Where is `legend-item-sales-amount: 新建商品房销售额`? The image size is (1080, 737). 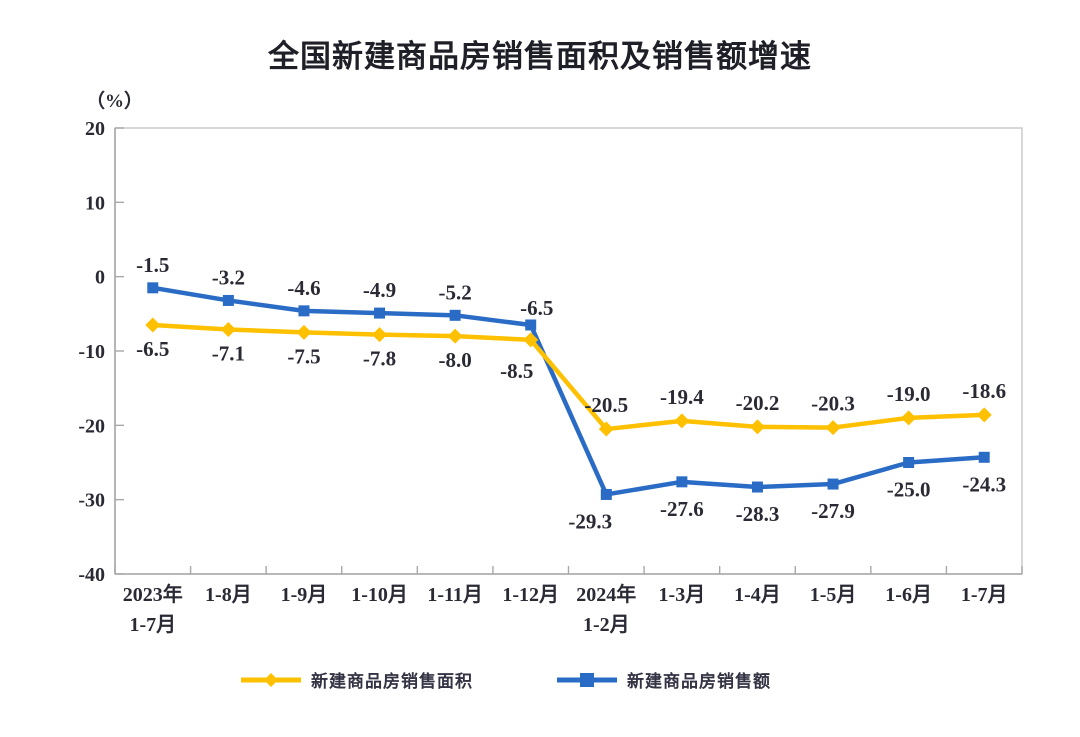 legend-item-sales-amount: 新建商品房销售额 is located at coordinates (663, 679).